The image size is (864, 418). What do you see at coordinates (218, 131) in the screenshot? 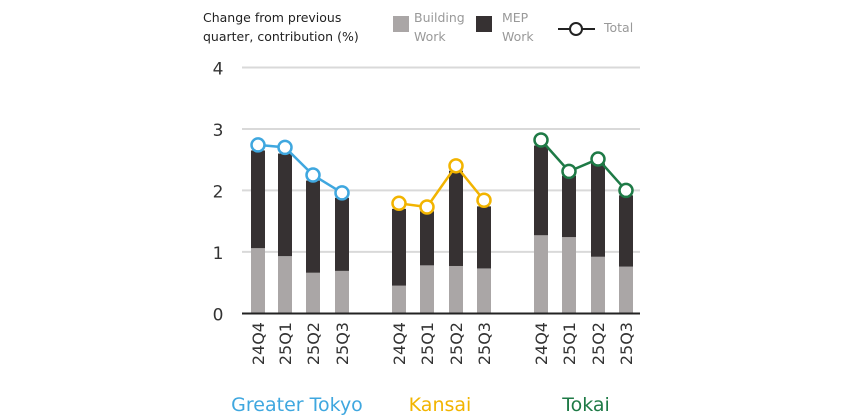
I see `y-tick-label: 3` at bounding box center [218, 131].